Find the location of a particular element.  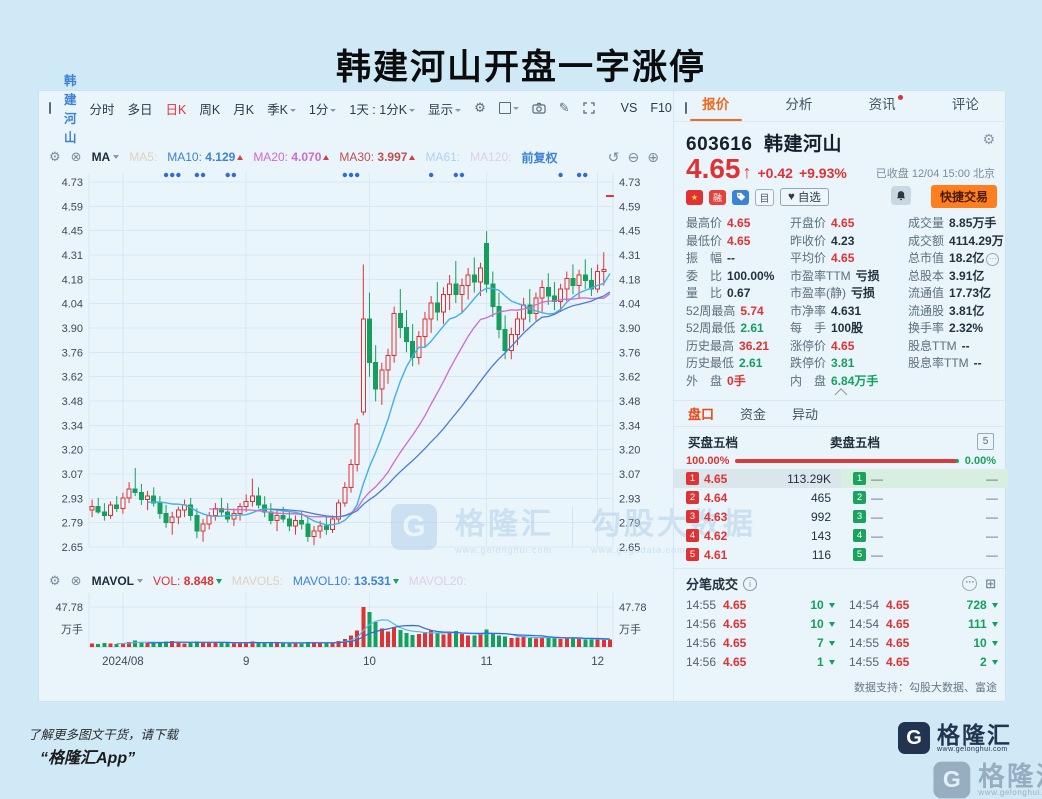

page-title: 韩建河山开盘一字涨停 is located at coordinates (520, 68).